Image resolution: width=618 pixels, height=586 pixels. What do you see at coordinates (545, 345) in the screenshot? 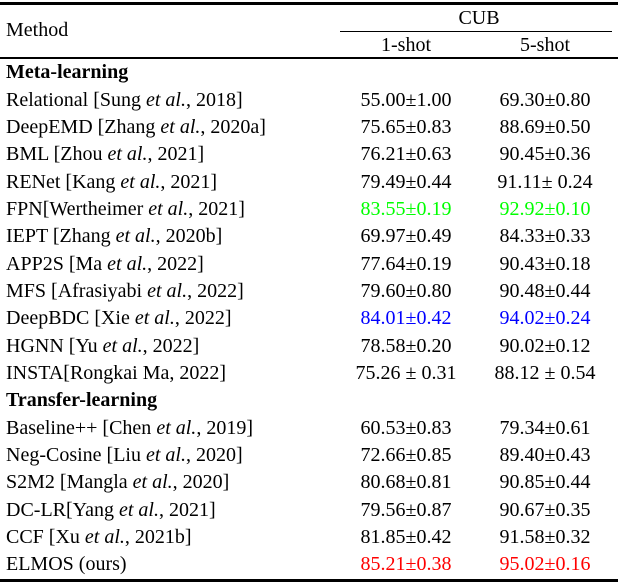
I see `value-cell-5shot: 90.02±0.12` at bounding box center [545, 345].